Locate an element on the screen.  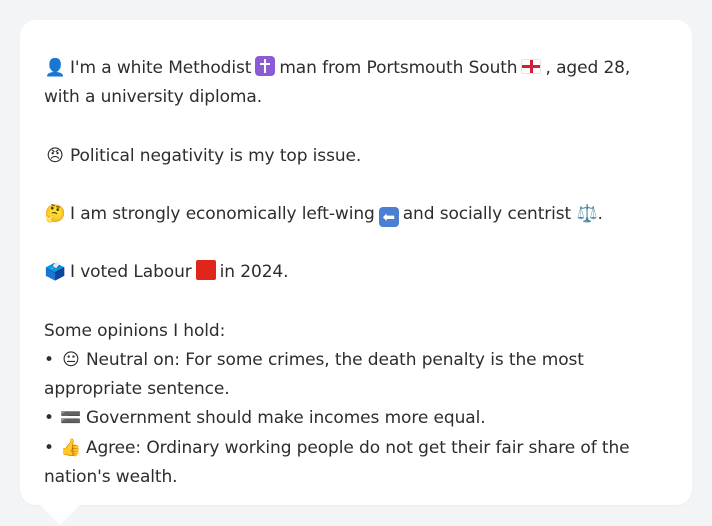
identity-text-1: I'm a white Methodist is located at coordinates (161, 68).